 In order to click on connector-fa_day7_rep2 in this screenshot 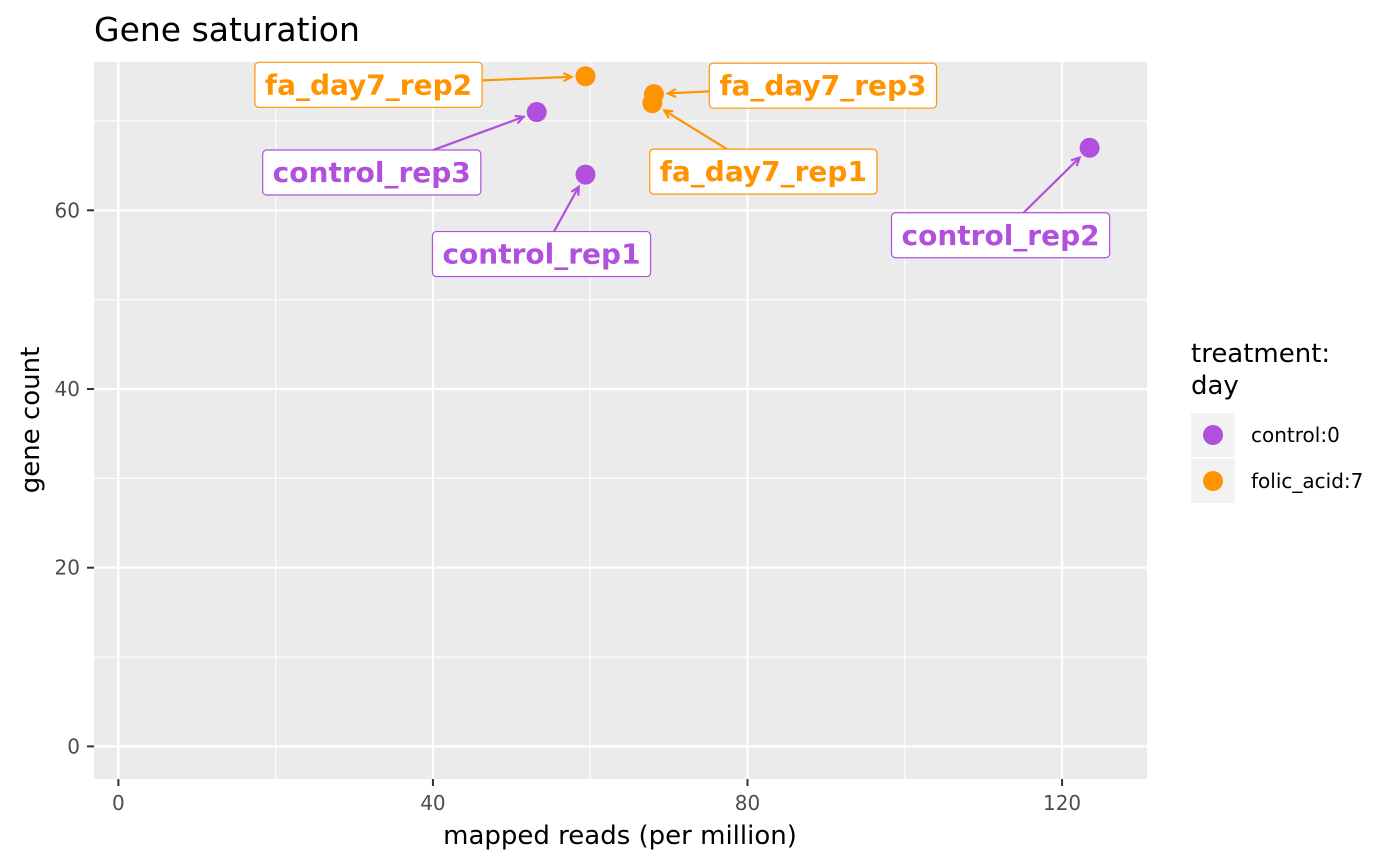, I will do `click(527, 78)`.